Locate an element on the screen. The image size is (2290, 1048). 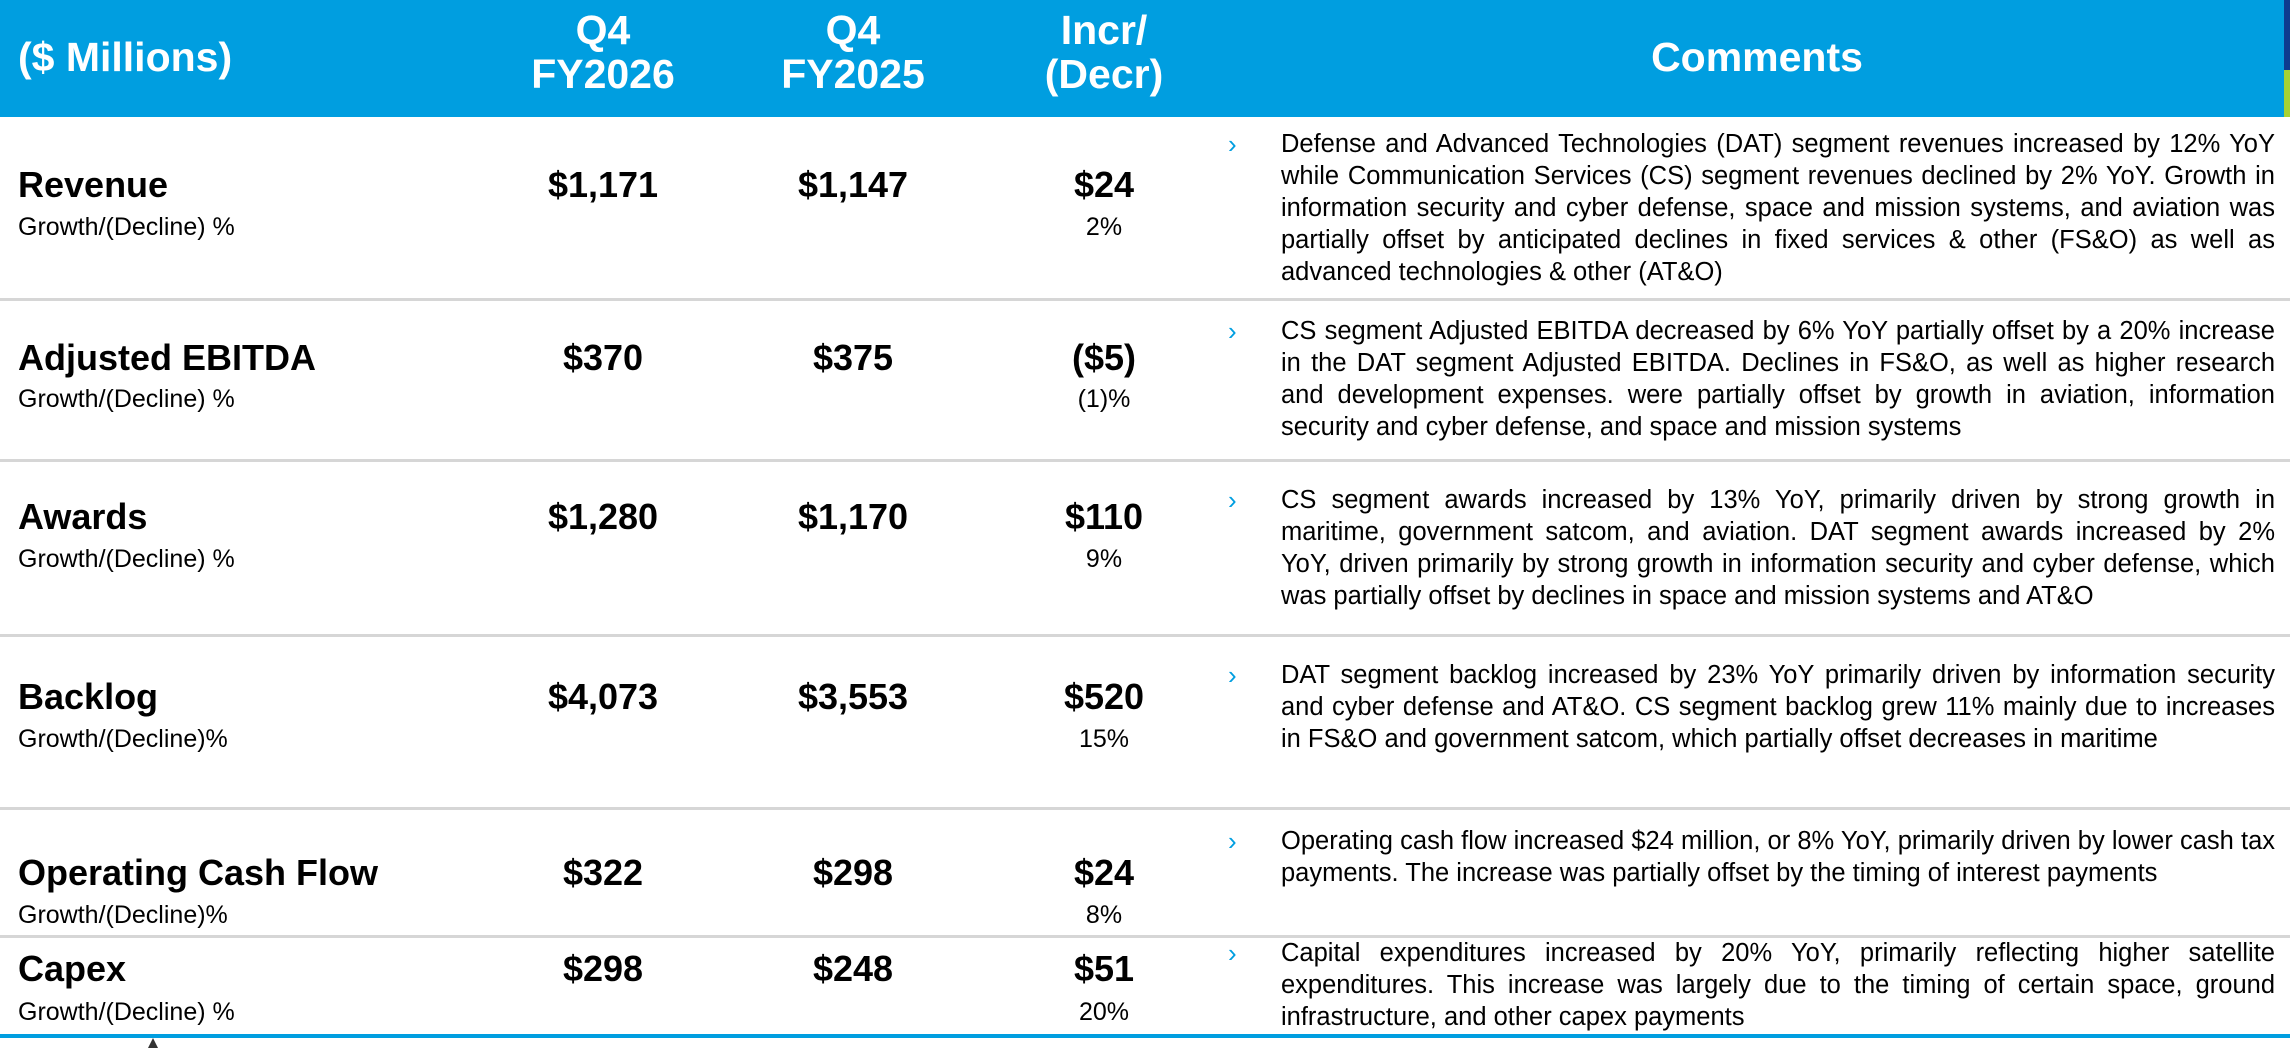
value-fy2026: $322 is located at coordinates (603, 872).